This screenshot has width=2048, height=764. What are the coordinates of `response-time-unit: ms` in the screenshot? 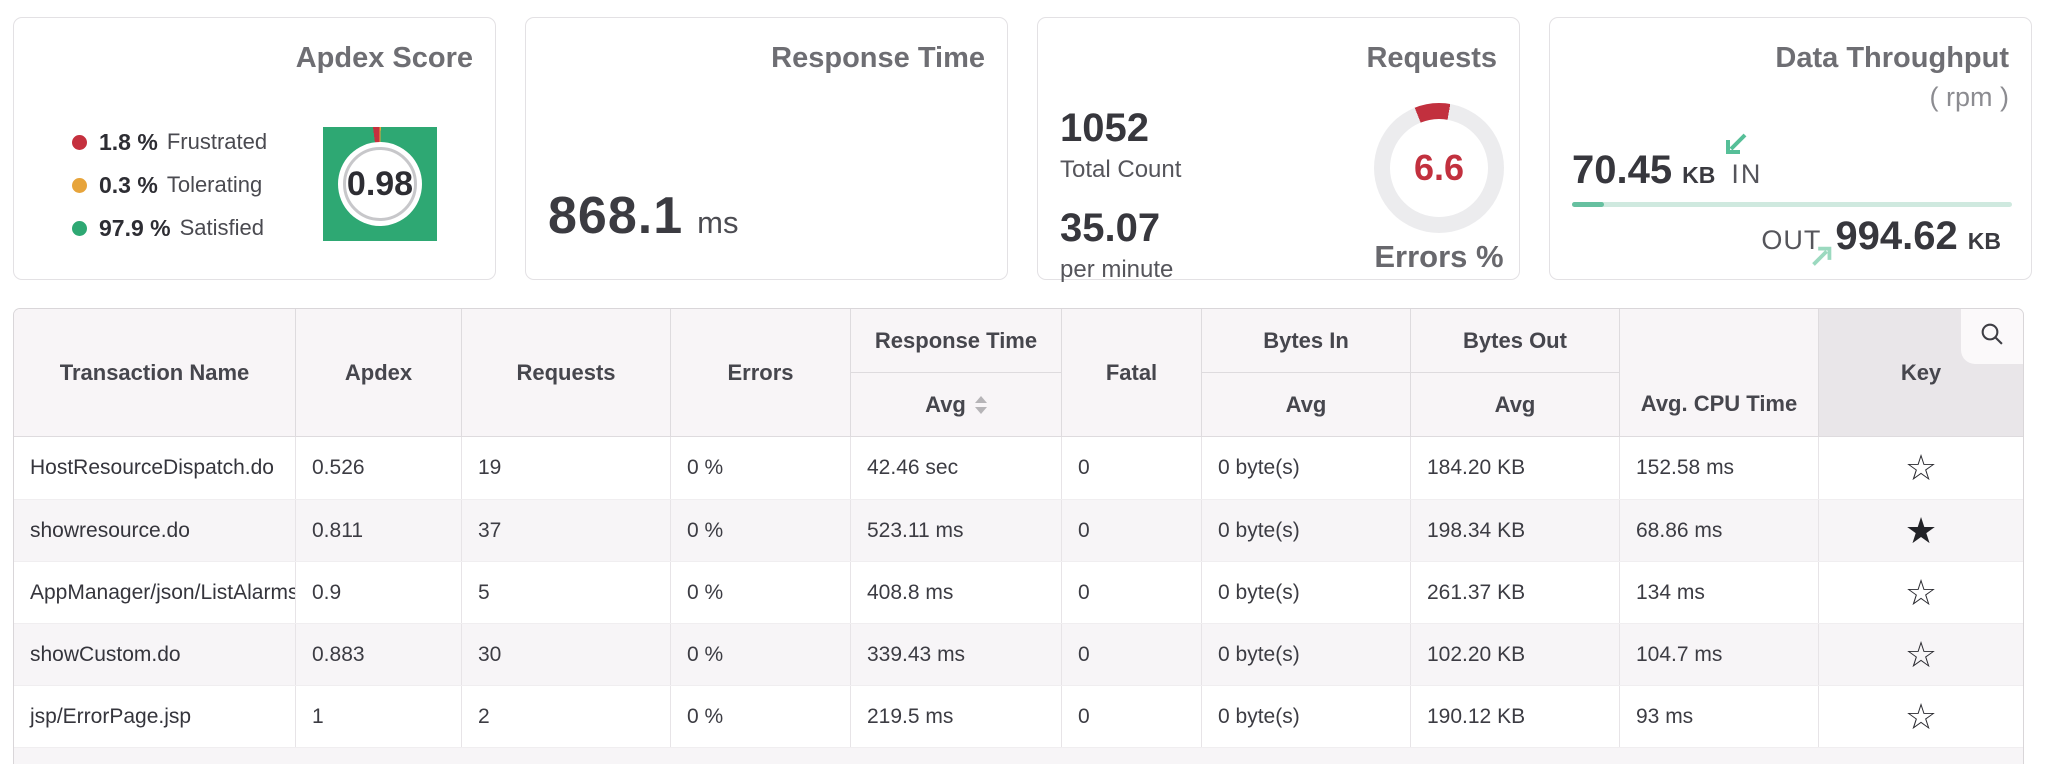 It's located at (718, 222).